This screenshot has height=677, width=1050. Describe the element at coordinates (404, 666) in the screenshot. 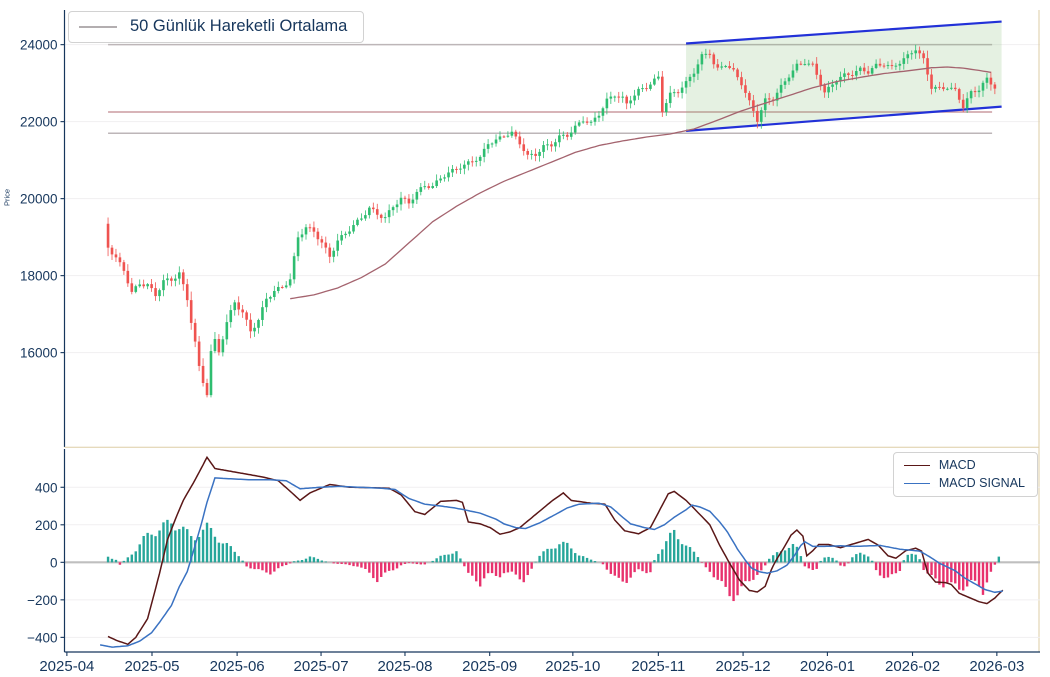

I see `x-tick-label: 2025-08` at that location.